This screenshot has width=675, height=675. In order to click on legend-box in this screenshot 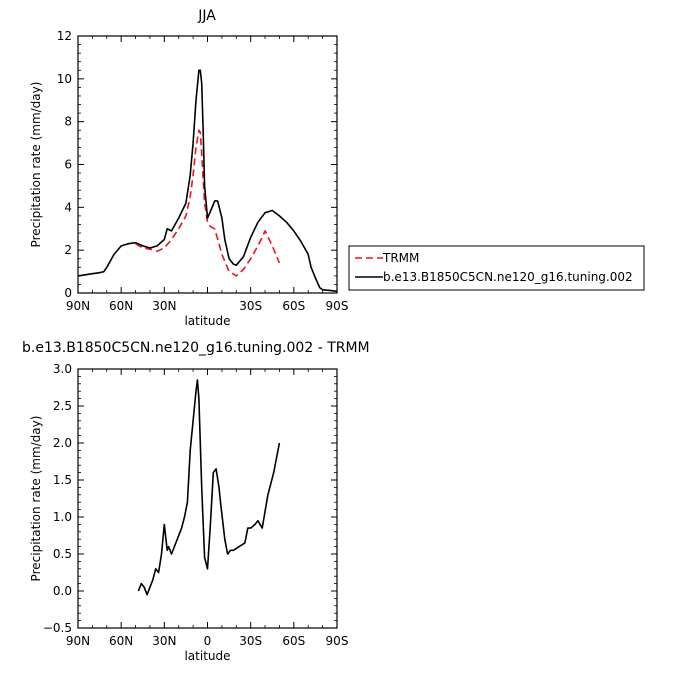, I will do `click(496, 268)`.